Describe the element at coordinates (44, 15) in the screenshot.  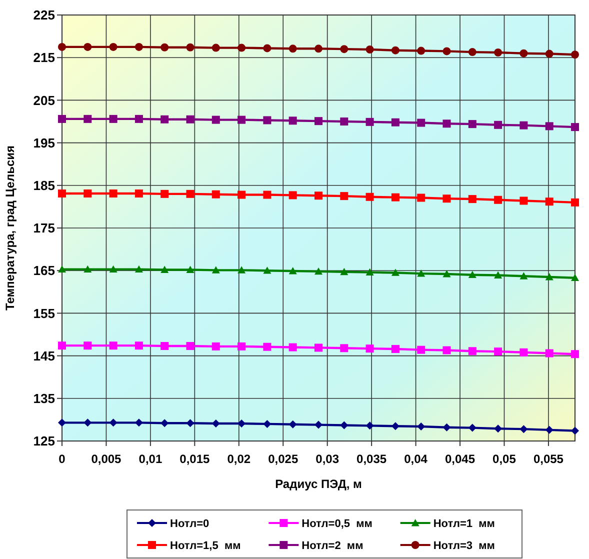
I see `y-tick-label: 225` at that location.